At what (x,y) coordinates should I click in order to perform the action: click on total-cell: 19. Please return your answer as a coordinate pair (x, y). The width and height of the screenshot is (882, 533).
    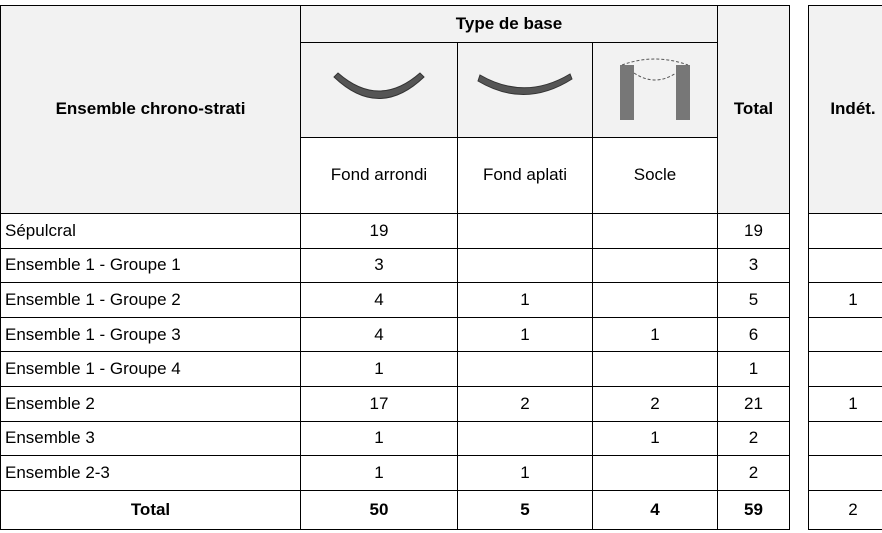
    Looking at the image, I should click on (753, 231).